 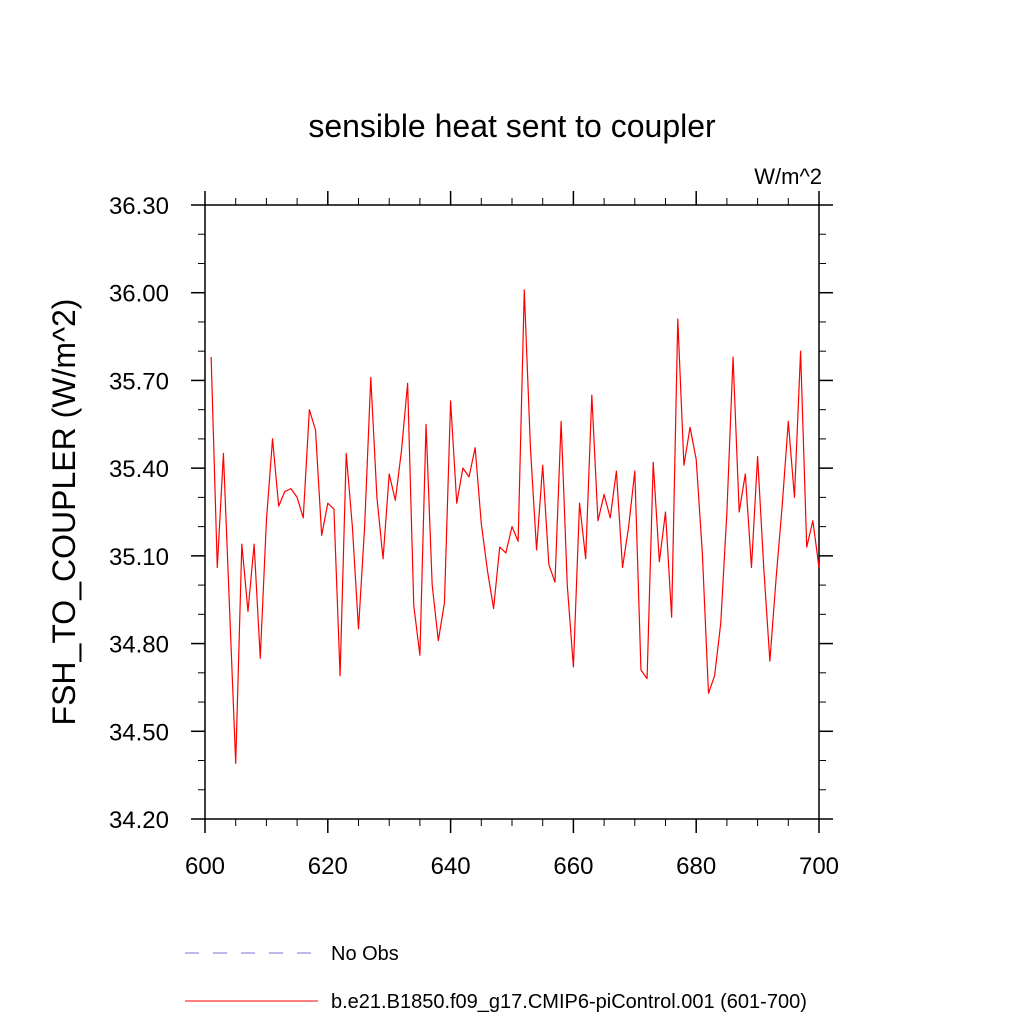 I want to click on y-tick-label: 35.70, so click(x=139, y=381).